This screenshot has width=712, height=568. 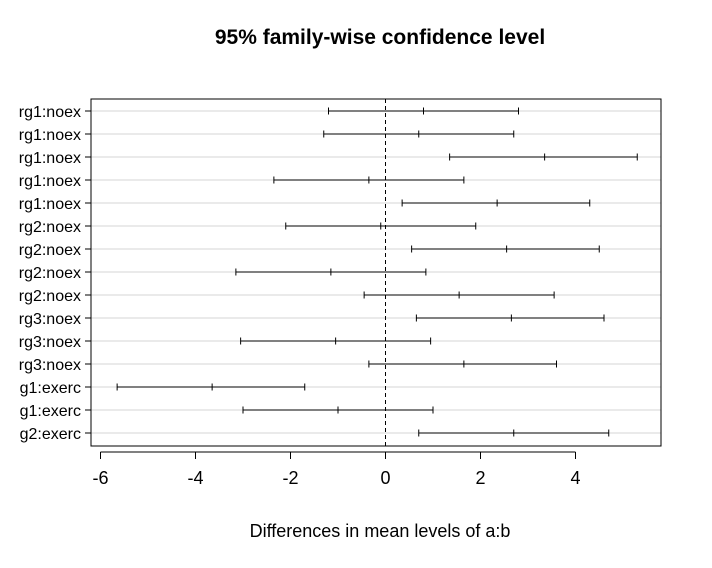 What do you see at coordinates (385, 478) in the screenshot?
I see `x-tick-label: 0` at bounding box center [385, 478].